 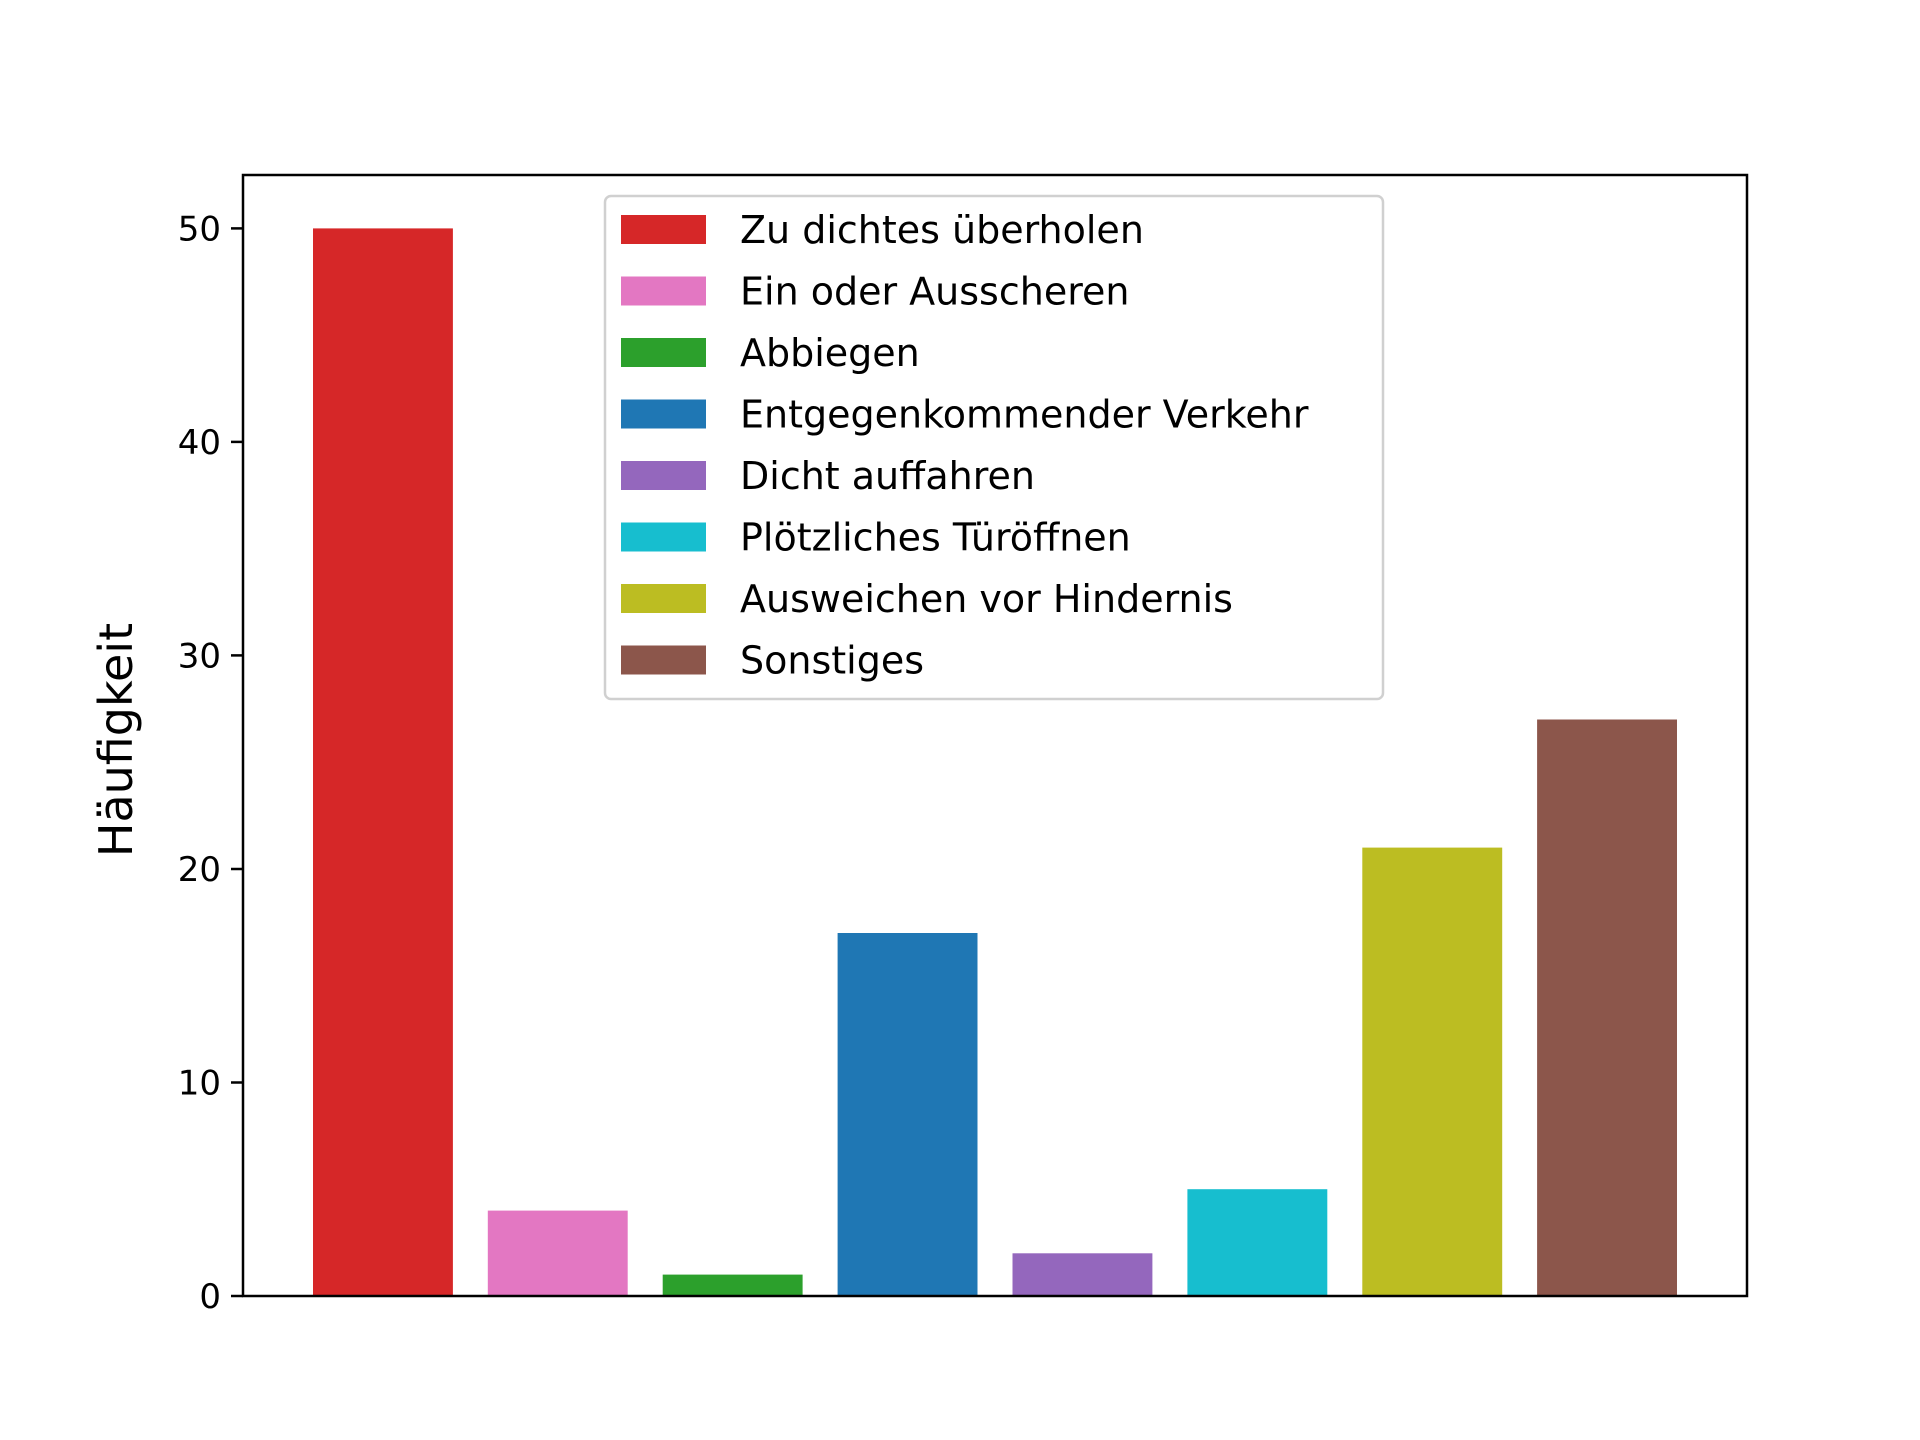 What do you see at coordinates (116, 740) in the screenshot?
I see `y-axis-label: Häufigkeit` at bounding box center [116, 740].